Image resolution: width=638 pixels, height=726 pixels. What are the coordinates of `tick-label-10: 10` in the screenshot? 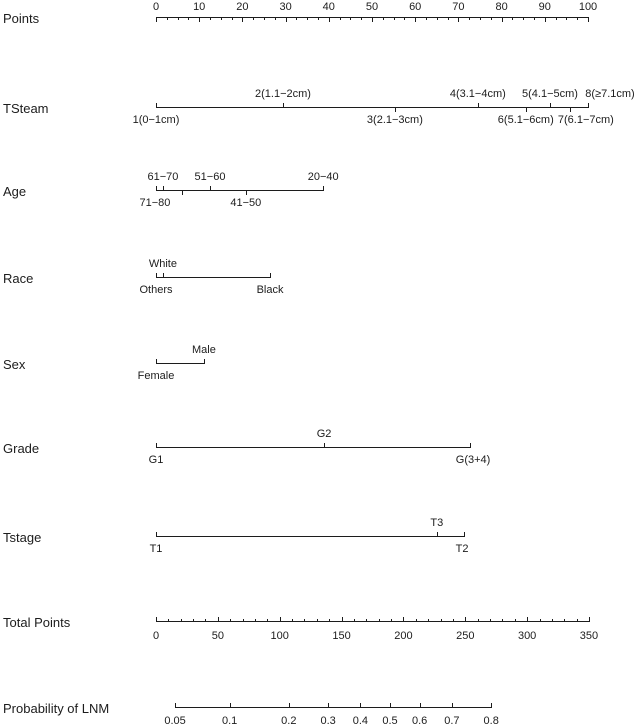 It's located at (199, 7).